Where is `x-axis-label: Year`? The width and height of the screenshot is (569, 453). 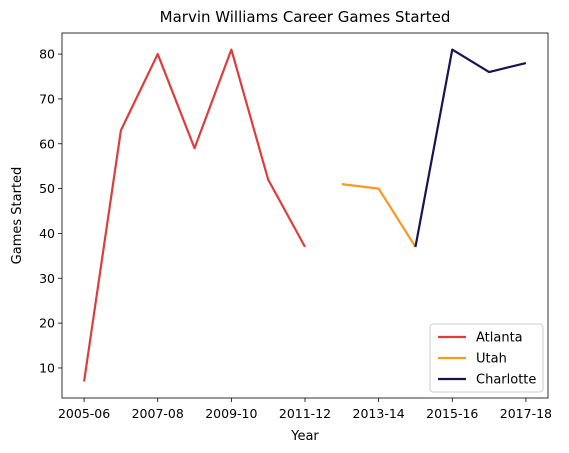 x-axis-label: Year is located at coordinates (304, 436).